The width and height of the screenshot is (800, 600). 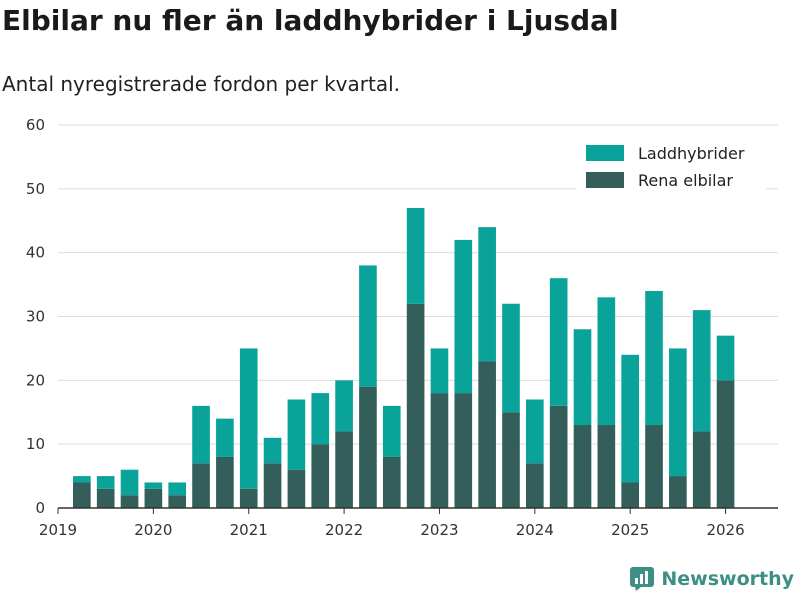 What do you see at coordinates (249, 530) in the screenshot?
I see `x-tick-label: 2021` at bounding box center [249, 530].